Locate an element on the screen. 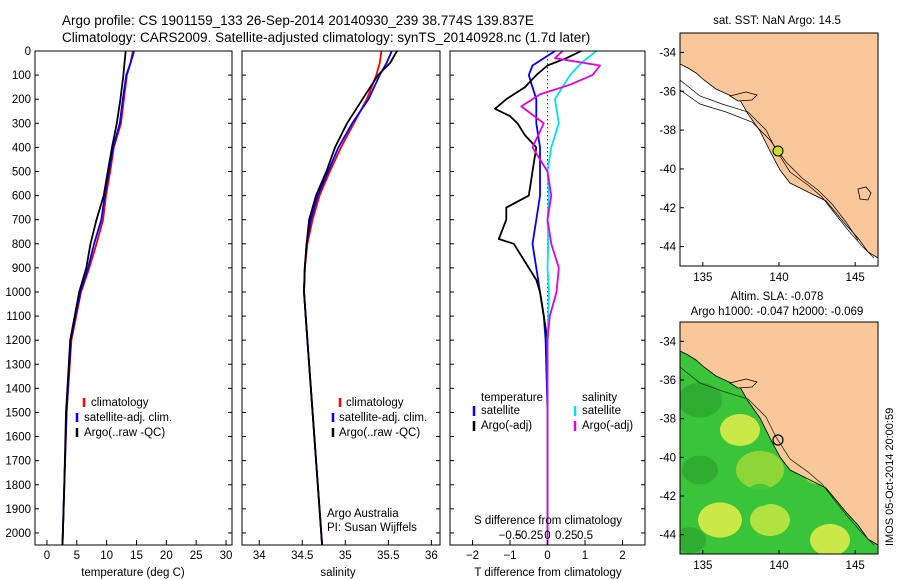 This screenshot has height=580, width=900. imos-timestamp: IMOS 05-Oct-2014 20:00:59 is located at coordinates (890, 477).